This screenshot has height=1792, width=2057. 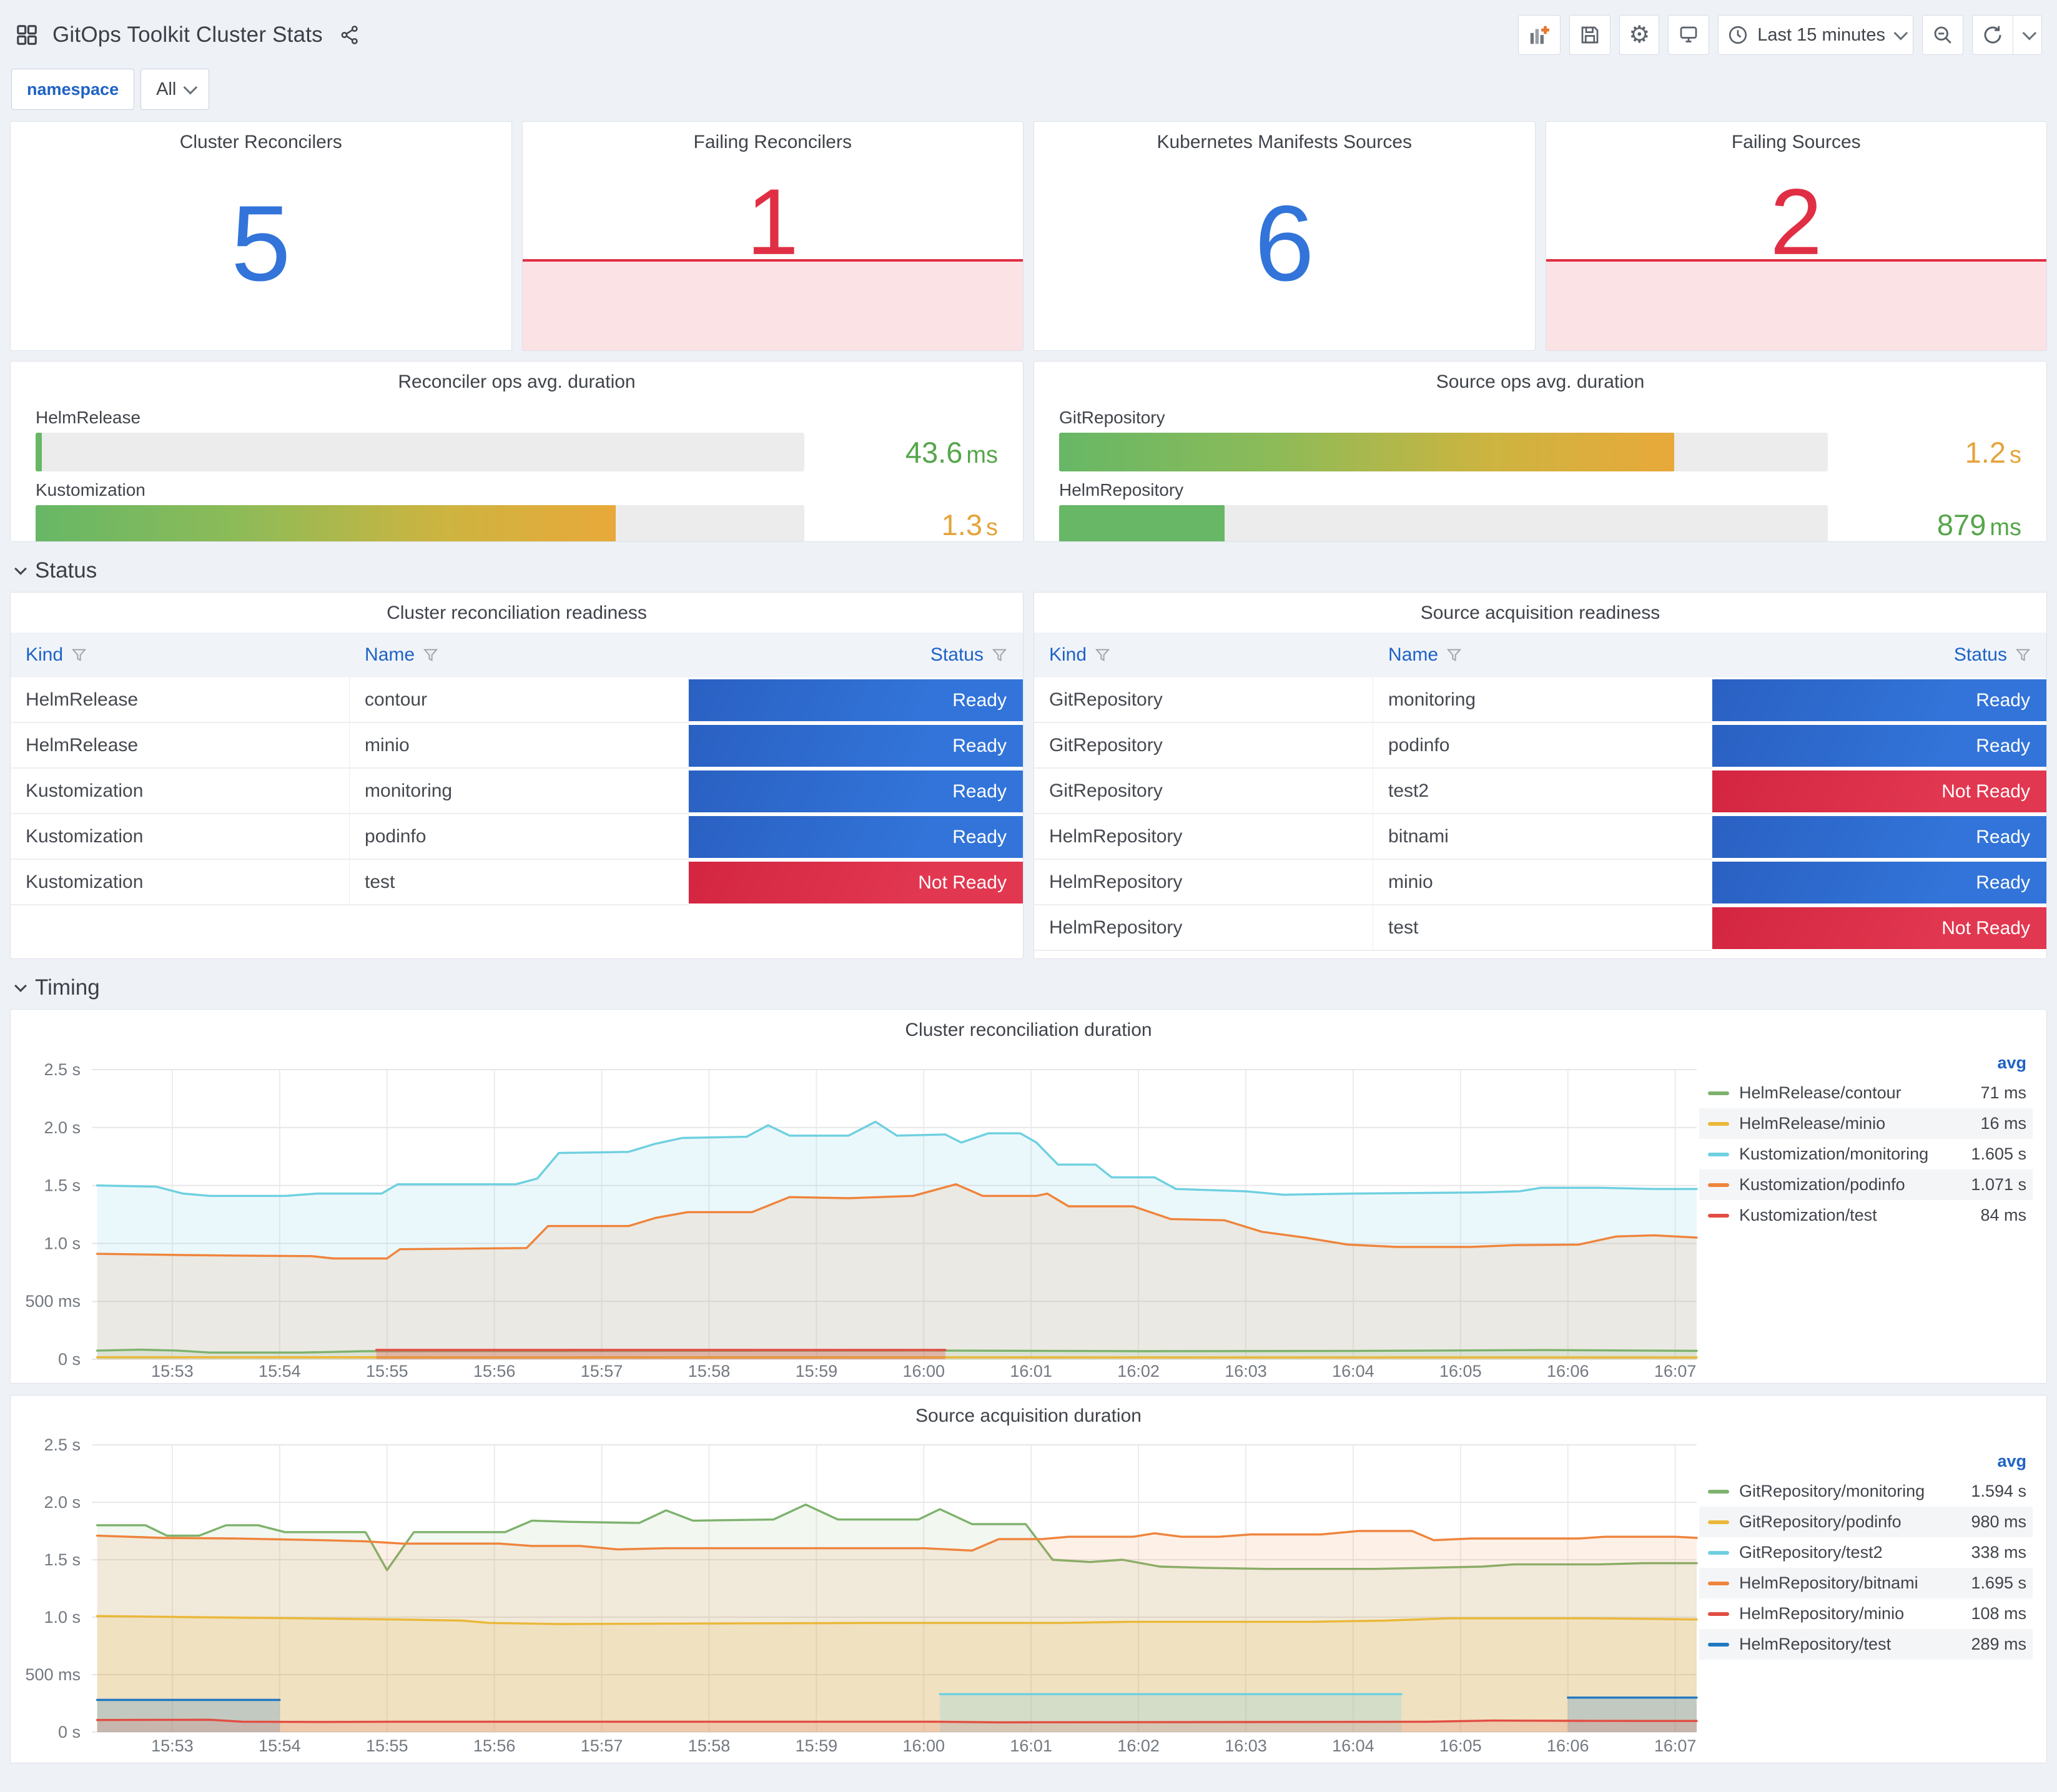 I want to click on series-area-GitRepository/monitoring, so click(x=897, y=1618).